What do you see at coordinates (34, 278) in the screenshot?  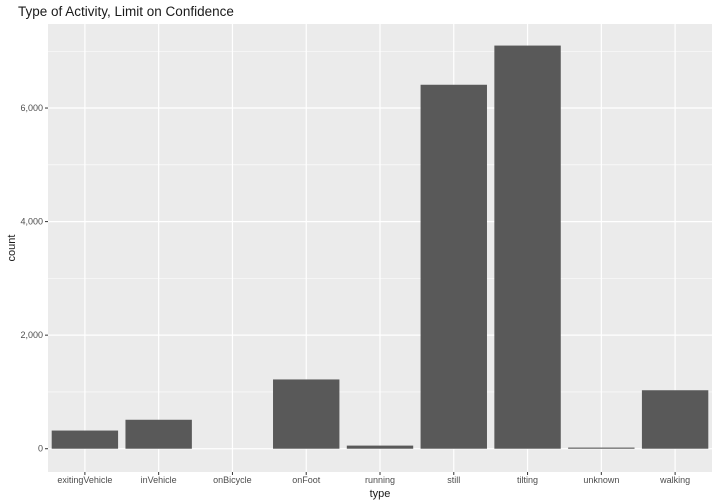 I see `y-axis: 0 2,000 4,000 6,000` at bounding box center [34, 278].